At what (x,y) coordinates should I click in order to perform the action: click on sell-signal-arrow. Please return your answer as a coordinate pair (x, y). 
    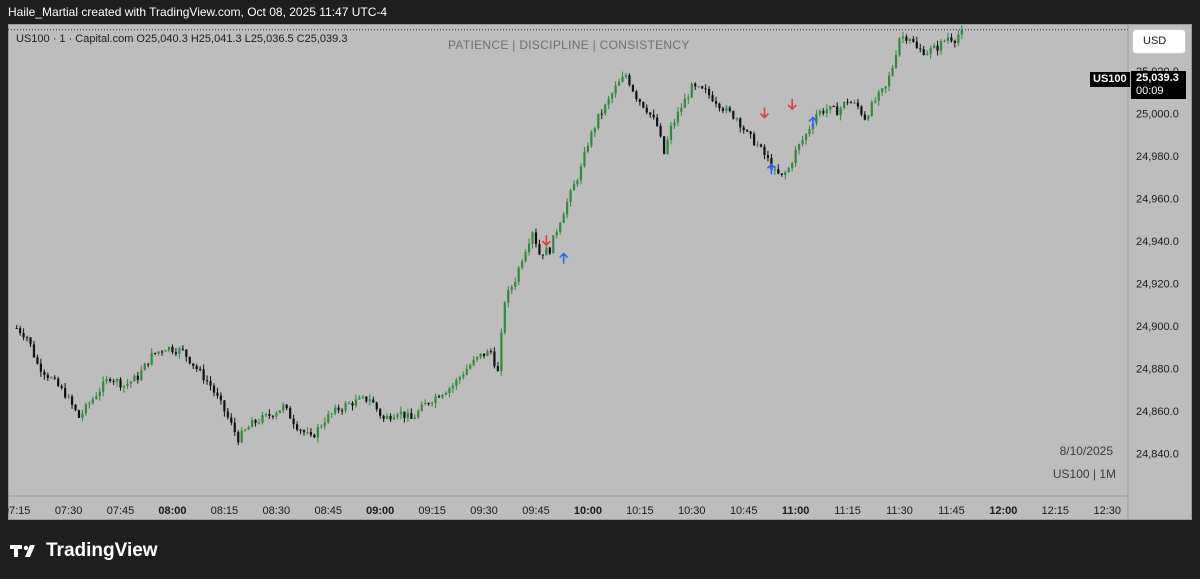
    Looking at the image, I should click on (792, 105).